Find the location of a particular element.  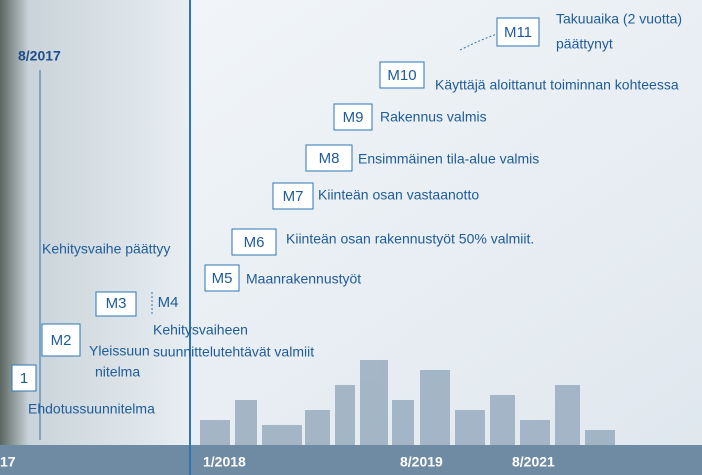

milestone-code: M5 is located at coordinates (222, 278).